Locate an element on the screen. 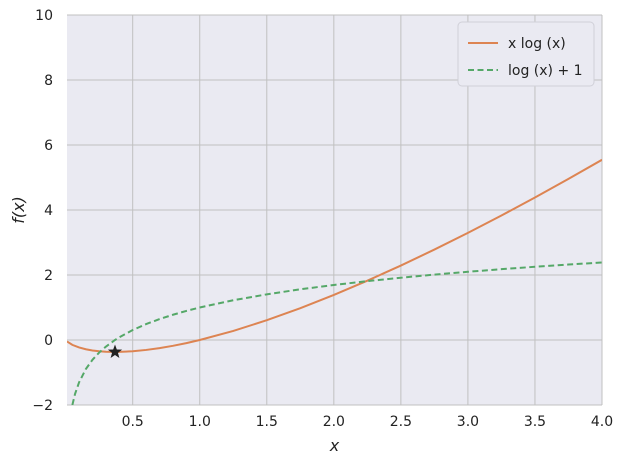 The image size is (623, 468). y-tick-label: 2 is located at coordinates (48, 276).